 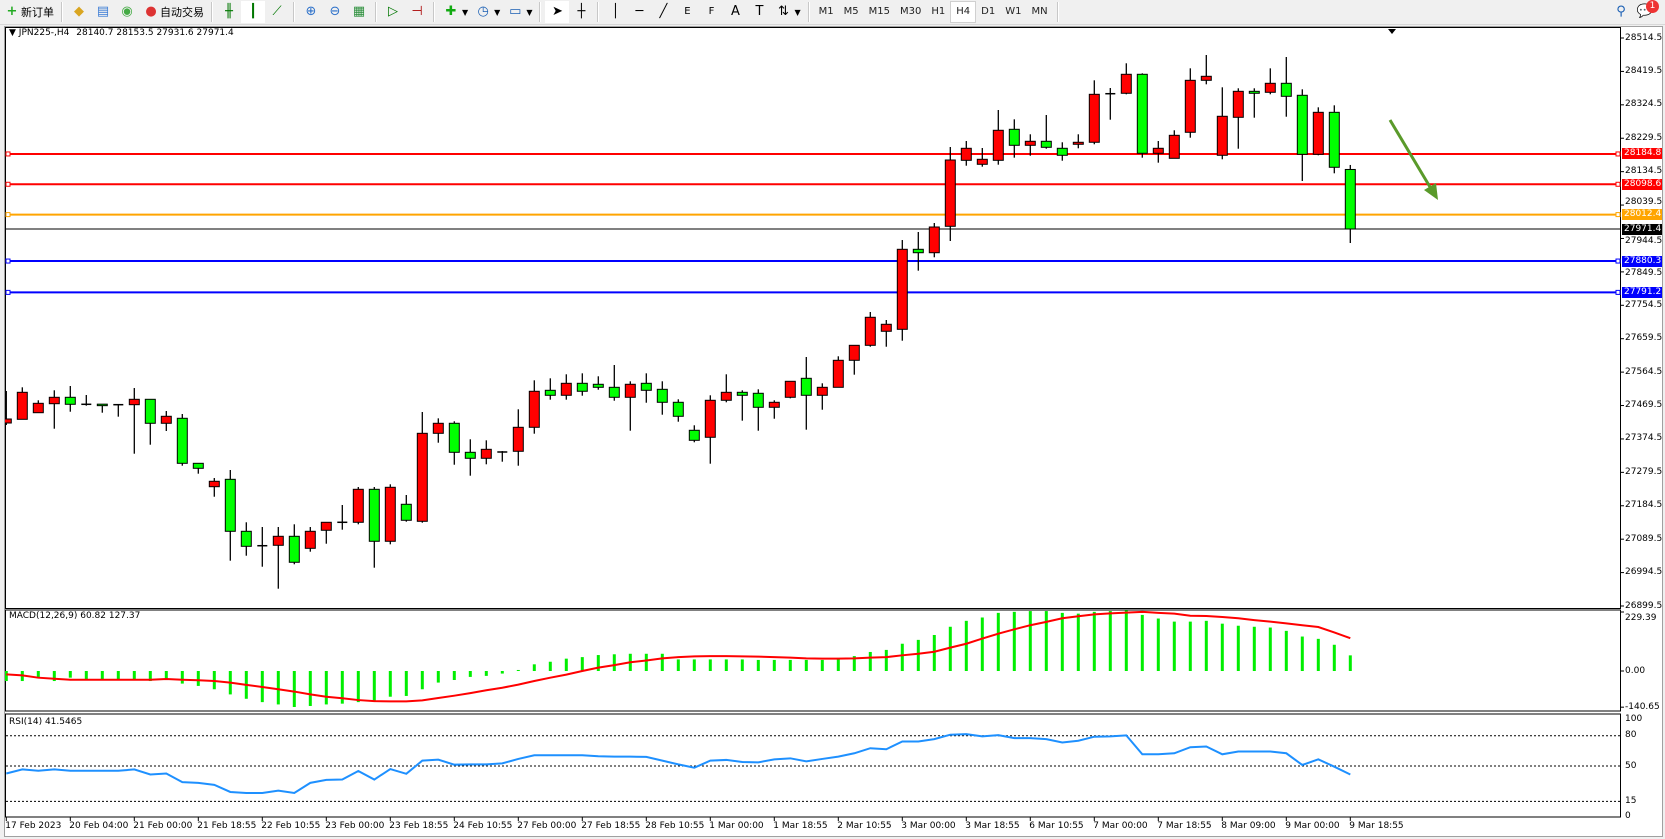 What do you see at coordinates (253, 12) in the screenshot?
I see `candlestick-chart-button: ┃` at bounding box center [253, 12].